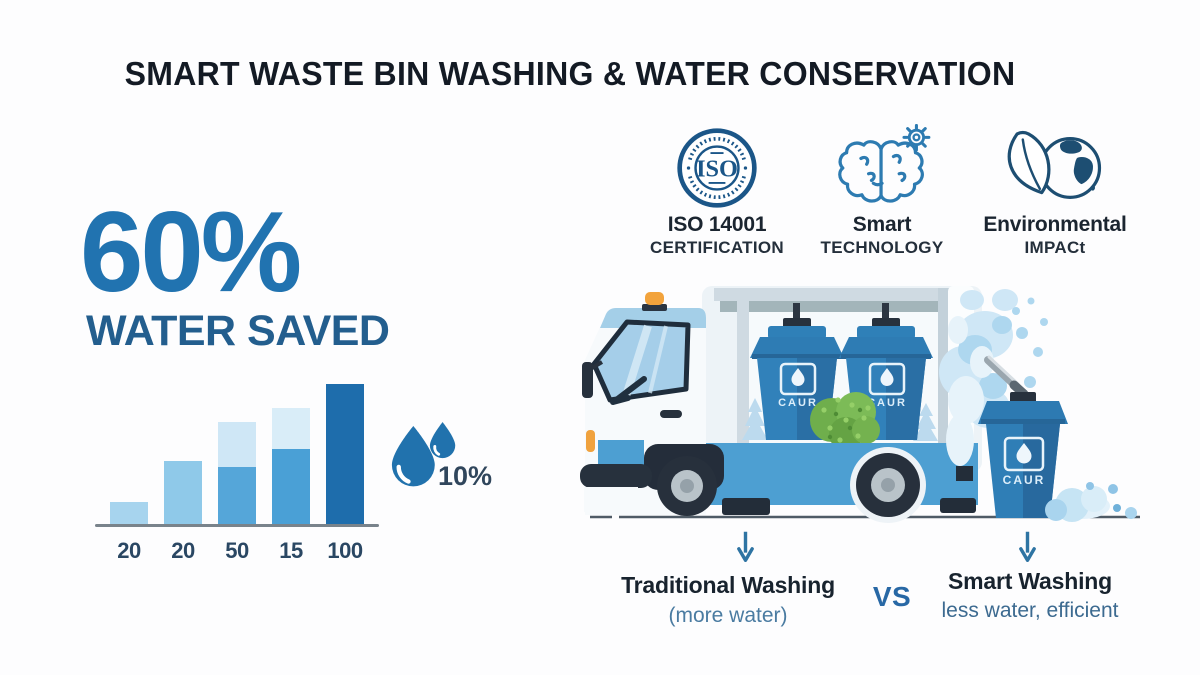 Image resolution: width=1200 pixels, height=675 pixels. Describe the element at coordinates (345, 550) in the screenshot. I see `chart-bar-label: 100` at that location.